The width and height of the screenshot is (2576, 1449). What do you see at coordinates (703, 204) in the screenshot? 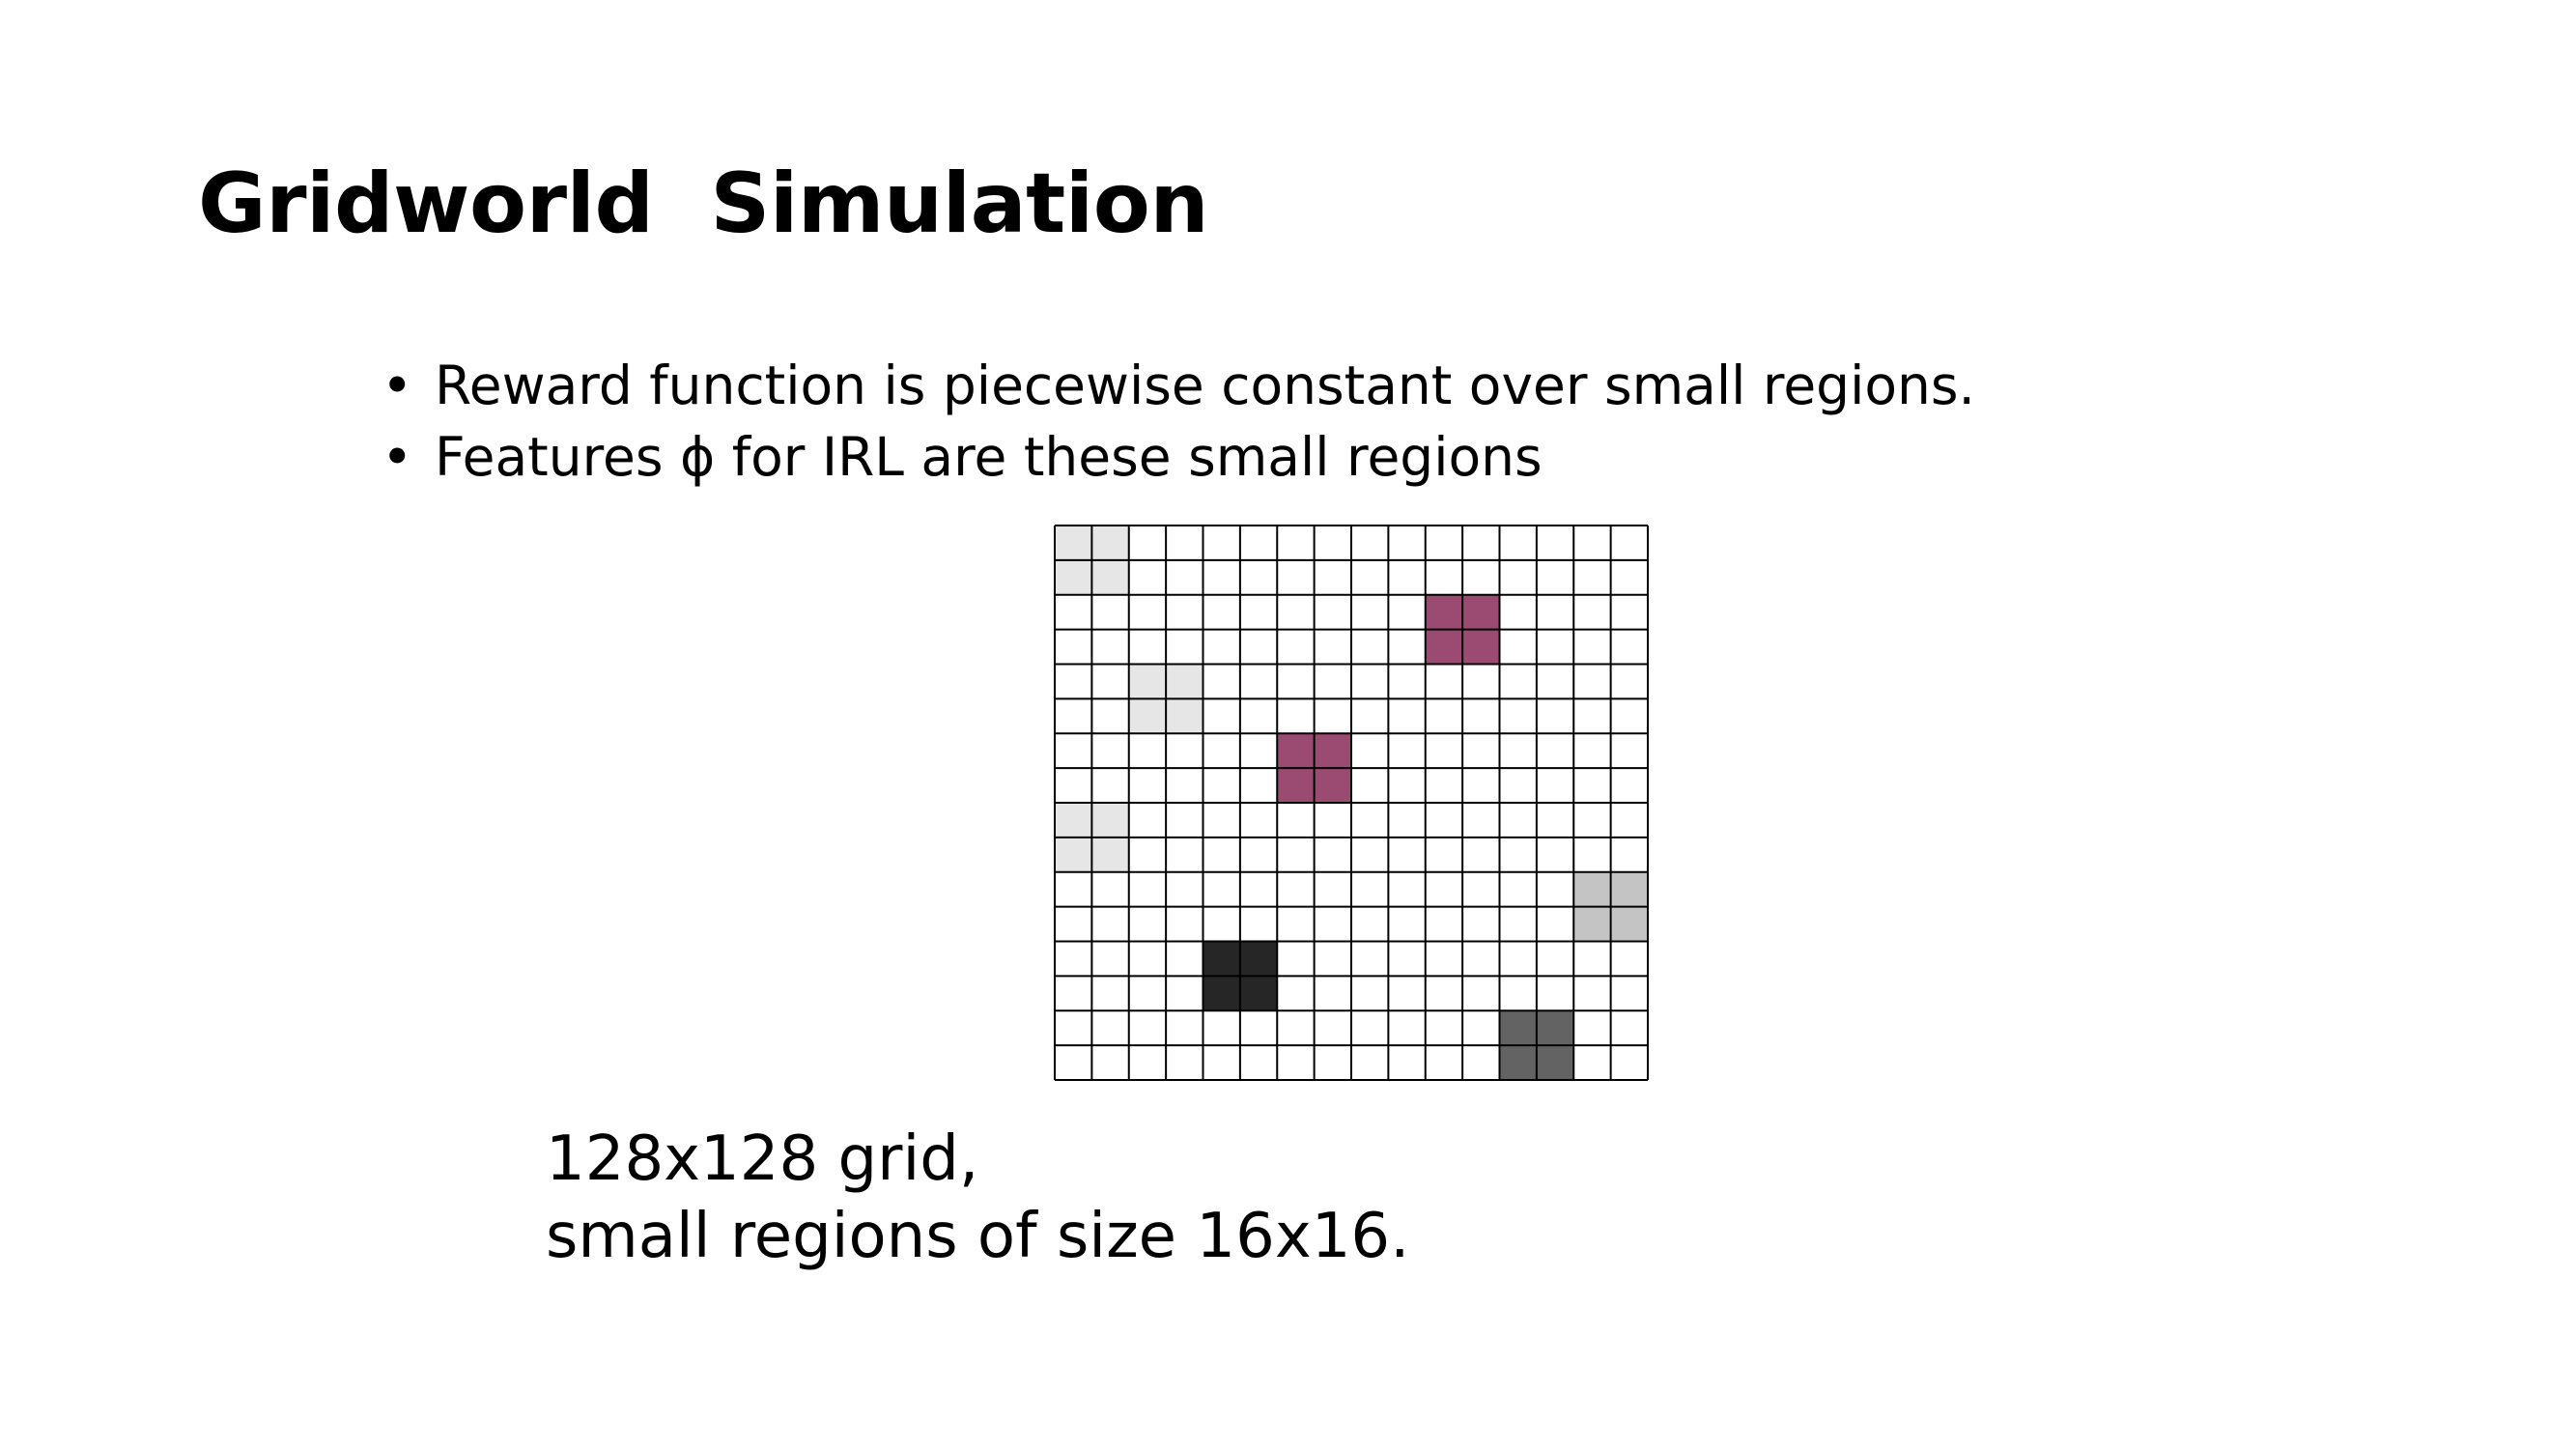
I see `slide-title: Gridworld Simulation` at bounding box center [703, 204].